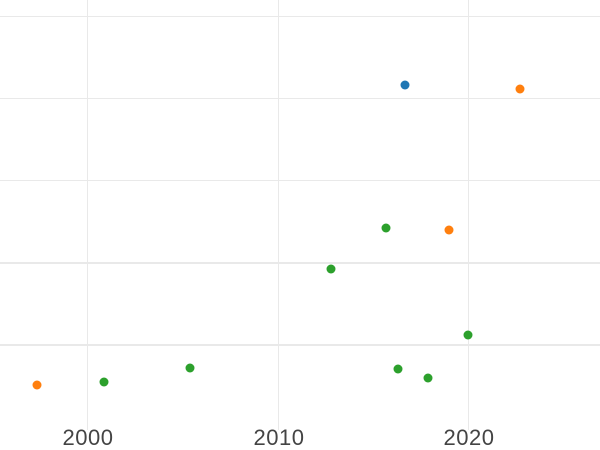 This screenshot has height=450, width=600. Describe the element at coordinates (88, 437) in the screenshot. I see `x-tick-label-2000: 2000` at that location.